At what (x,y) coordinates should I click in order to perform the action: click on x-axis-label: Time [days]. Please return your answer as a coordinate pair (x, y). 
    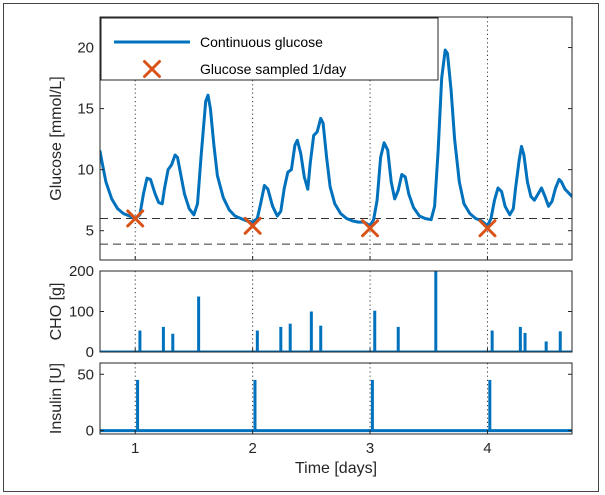
    Looking at the image, I should click on (336, 468).